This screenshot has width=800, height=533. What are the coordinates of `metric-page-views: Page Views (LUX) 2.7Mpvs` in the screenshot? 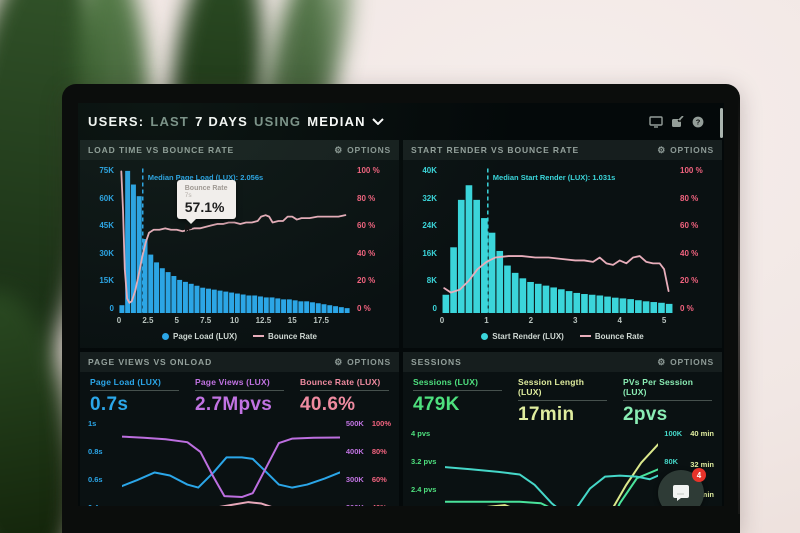 It's located at (239, 396).